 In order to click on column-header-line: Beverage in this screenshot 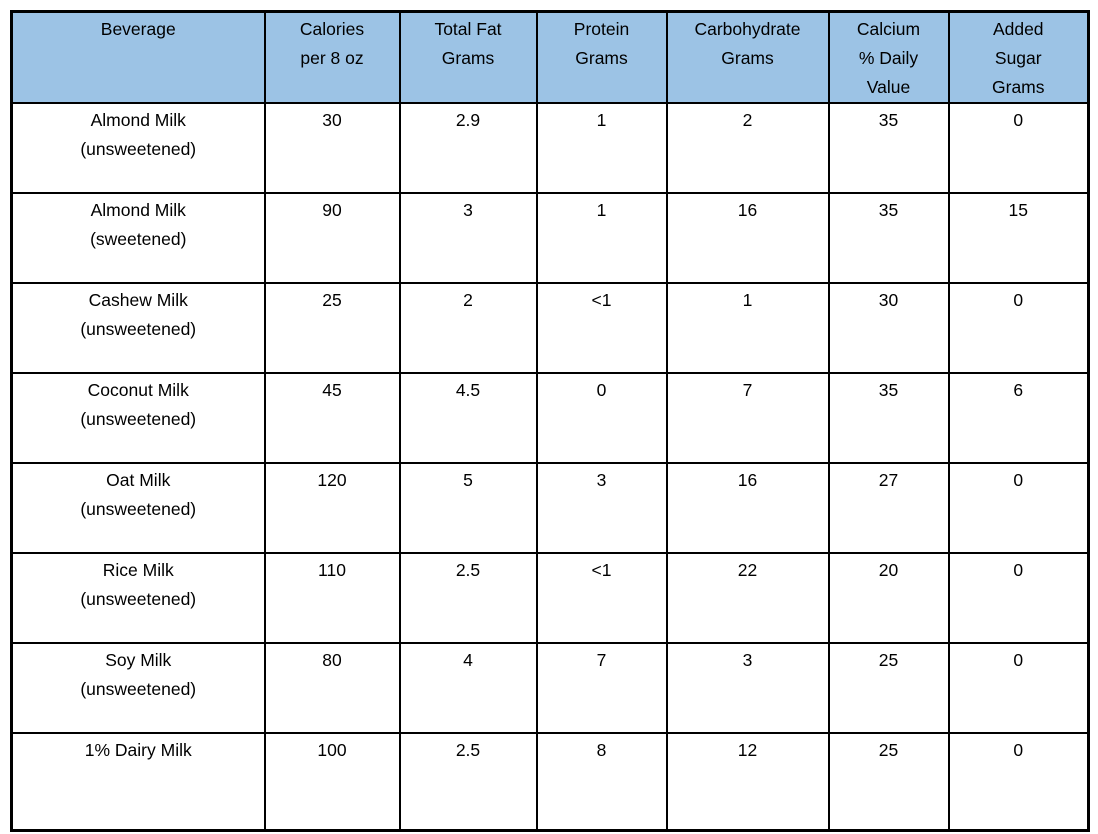, I will do `click(138, 29)`.